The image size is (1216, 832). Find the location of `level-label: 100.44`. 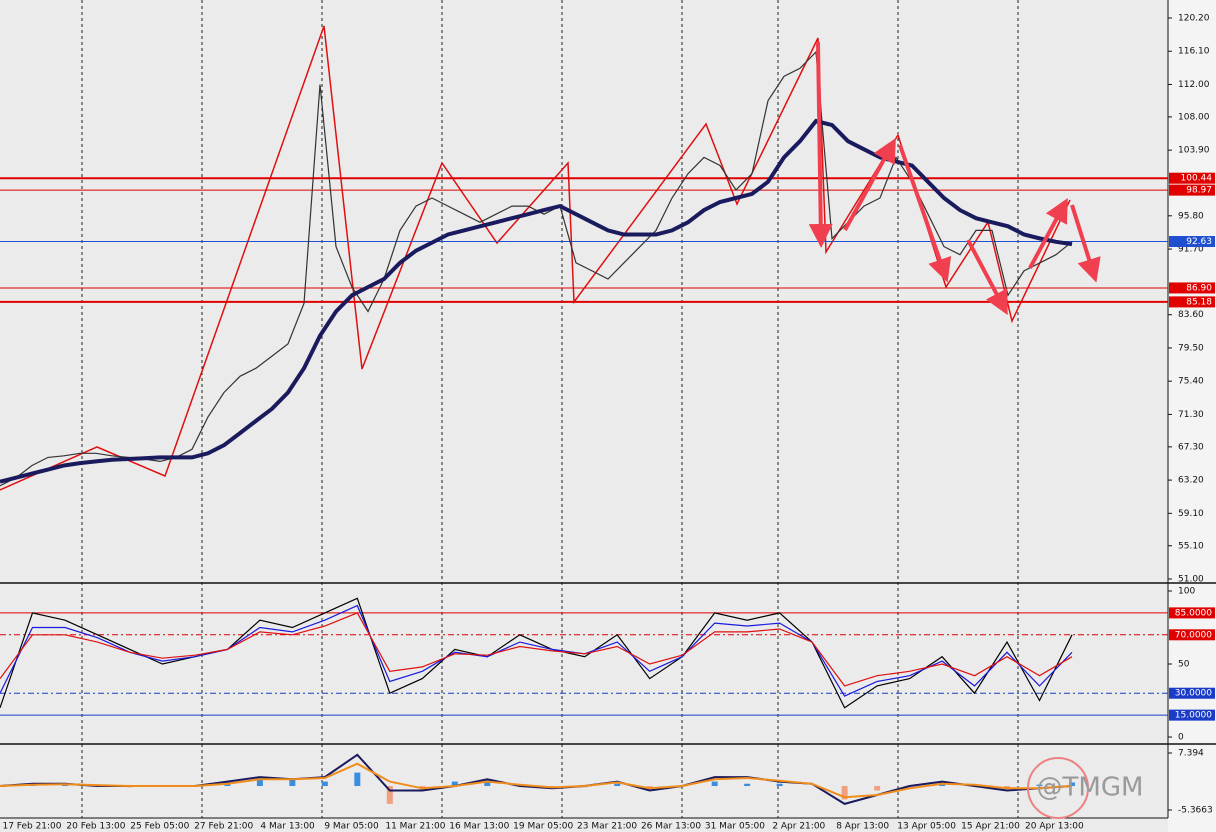

level-label: 100.44 is located at coordinates (1197, 179).